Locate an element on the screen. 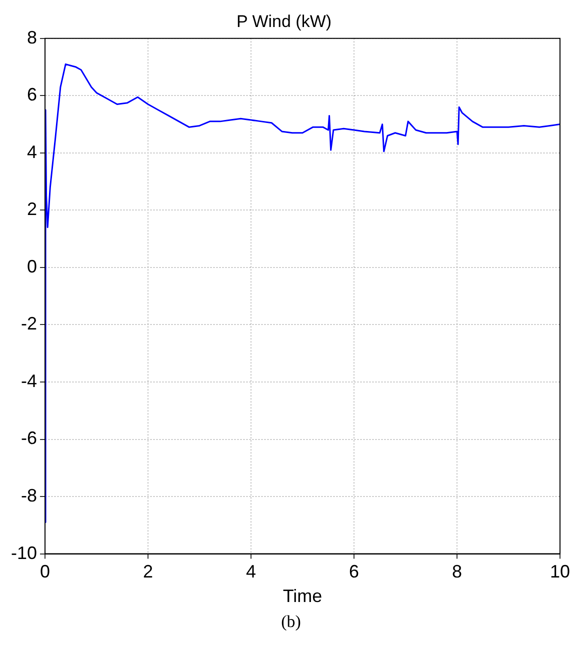 The height and width of the screenshot is (654, 582). y-tick-label: 0 is located at coordinates (32, 266).